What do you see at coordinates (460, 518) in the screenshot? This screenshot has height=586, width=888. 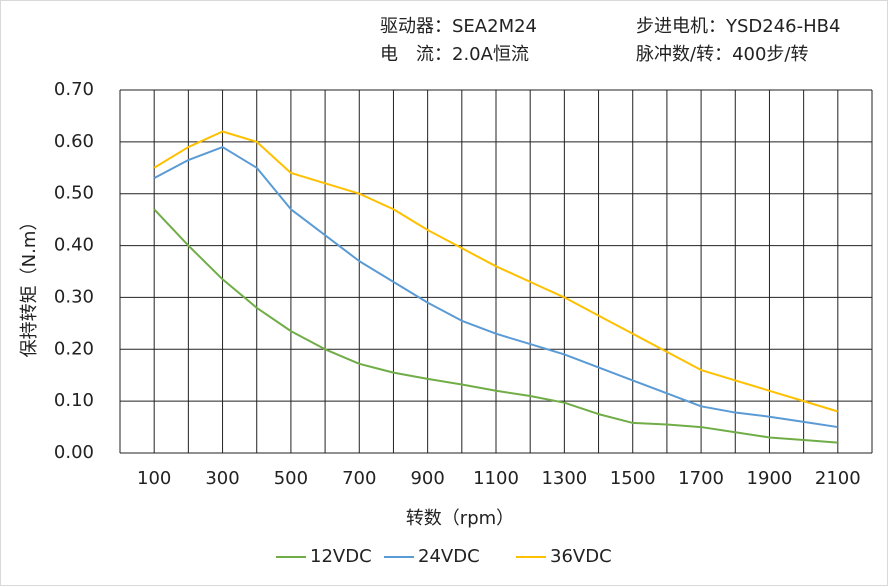 I see `x-axis-label: 转数（rpm）` at bounding box center [460, 518].